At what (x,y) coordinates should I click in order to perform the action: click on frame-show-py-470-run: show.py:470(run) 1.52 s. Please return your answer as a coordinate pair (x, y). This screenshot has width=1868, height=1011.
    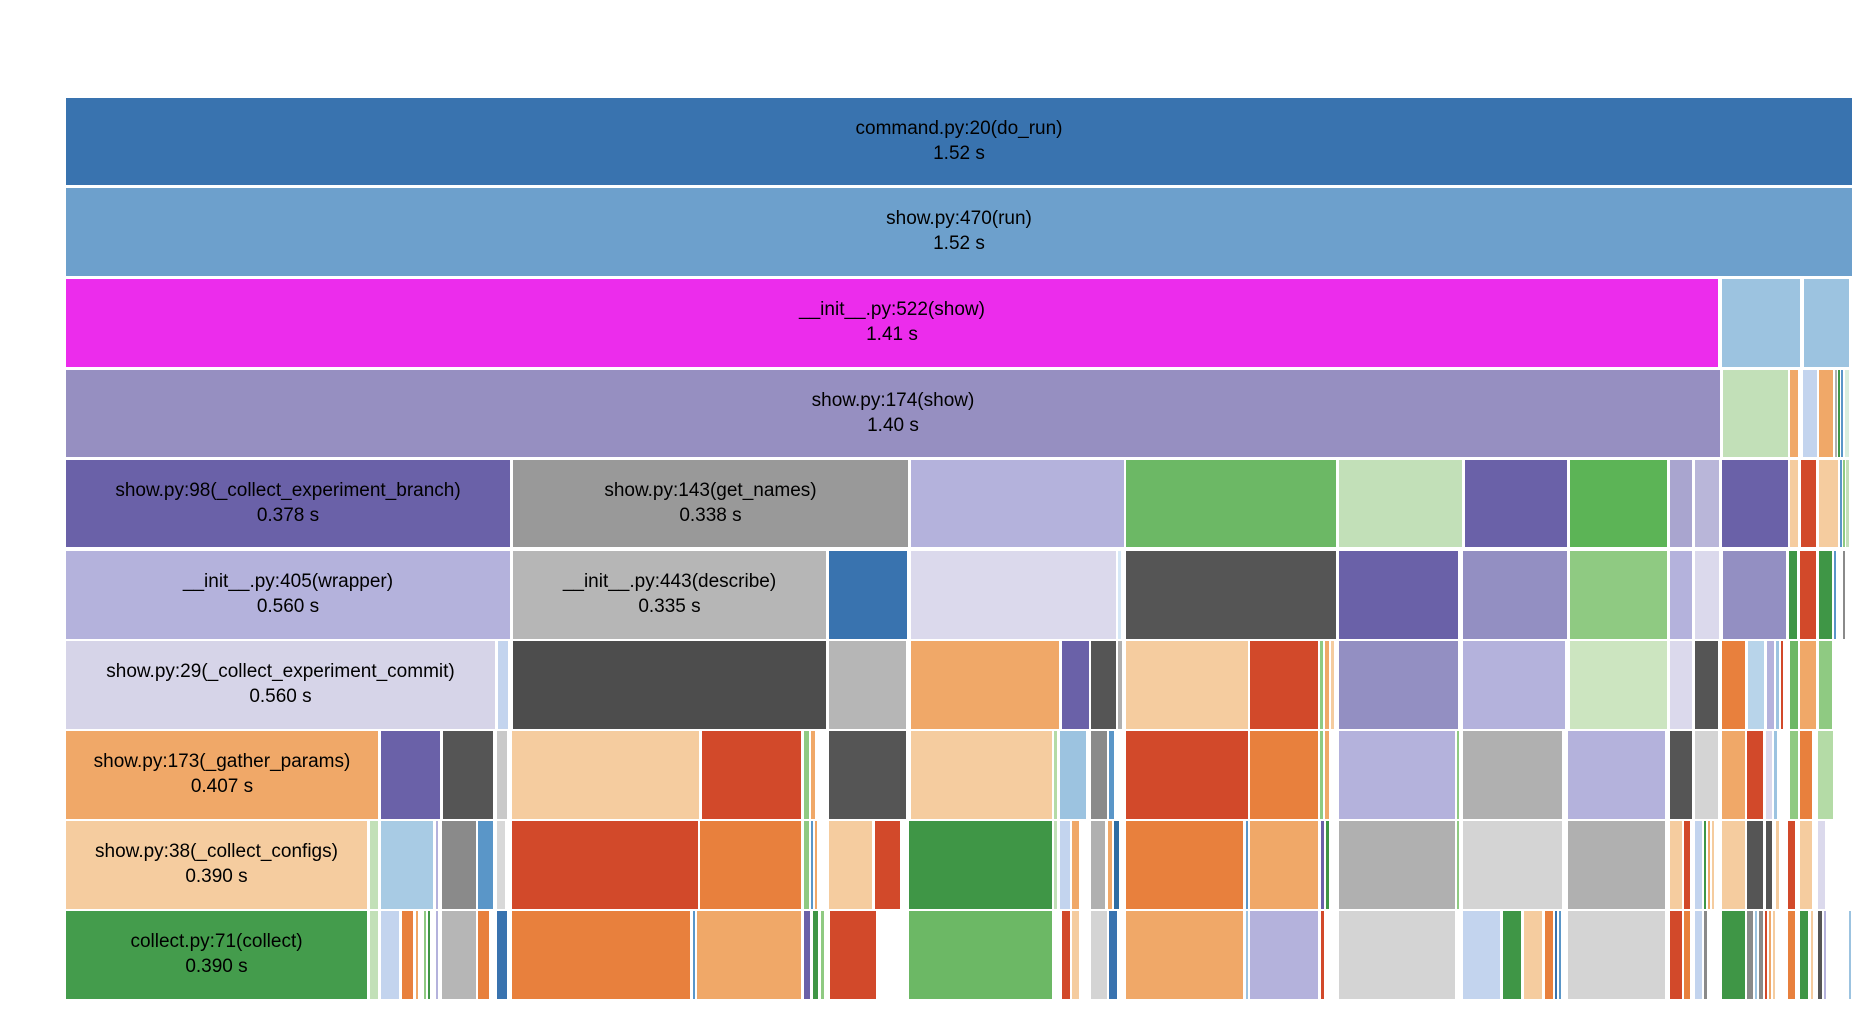
    Looking at the image, I should click on (959, 232).